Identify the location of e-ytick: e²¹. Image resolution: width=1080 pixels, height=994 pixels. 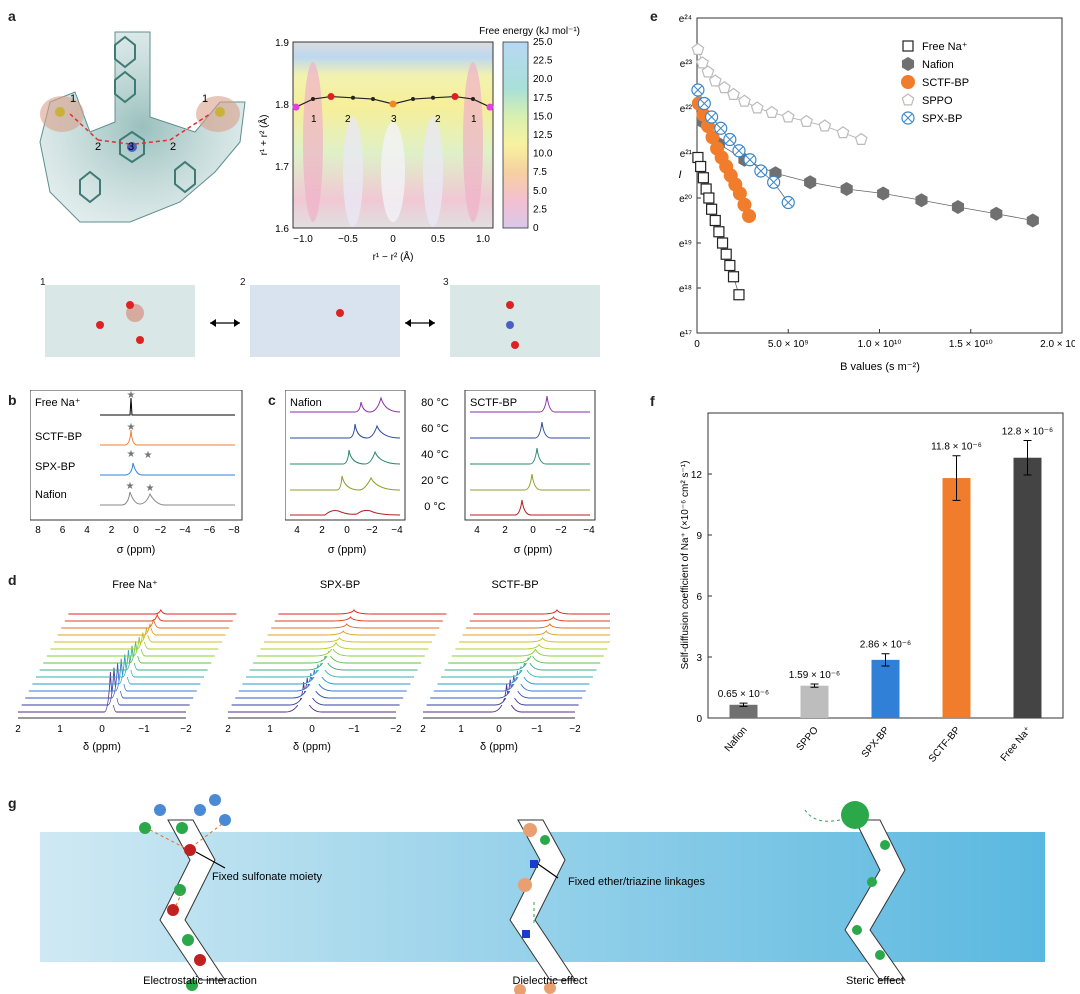
(686, 154).